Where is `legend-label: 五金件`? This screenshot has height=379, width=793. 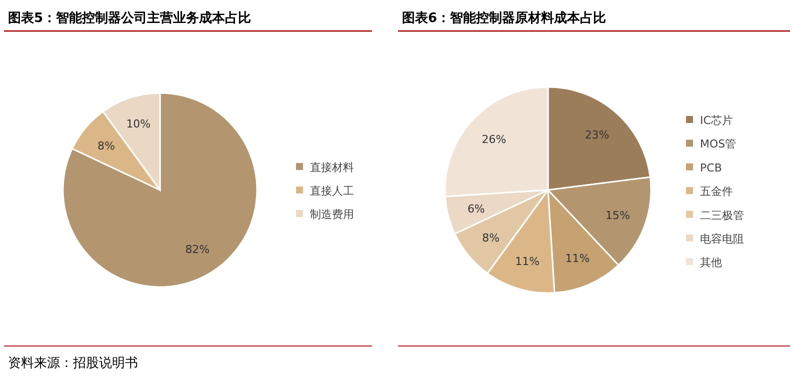 legend-label: 五金件 is located at coordinates (716, 191).